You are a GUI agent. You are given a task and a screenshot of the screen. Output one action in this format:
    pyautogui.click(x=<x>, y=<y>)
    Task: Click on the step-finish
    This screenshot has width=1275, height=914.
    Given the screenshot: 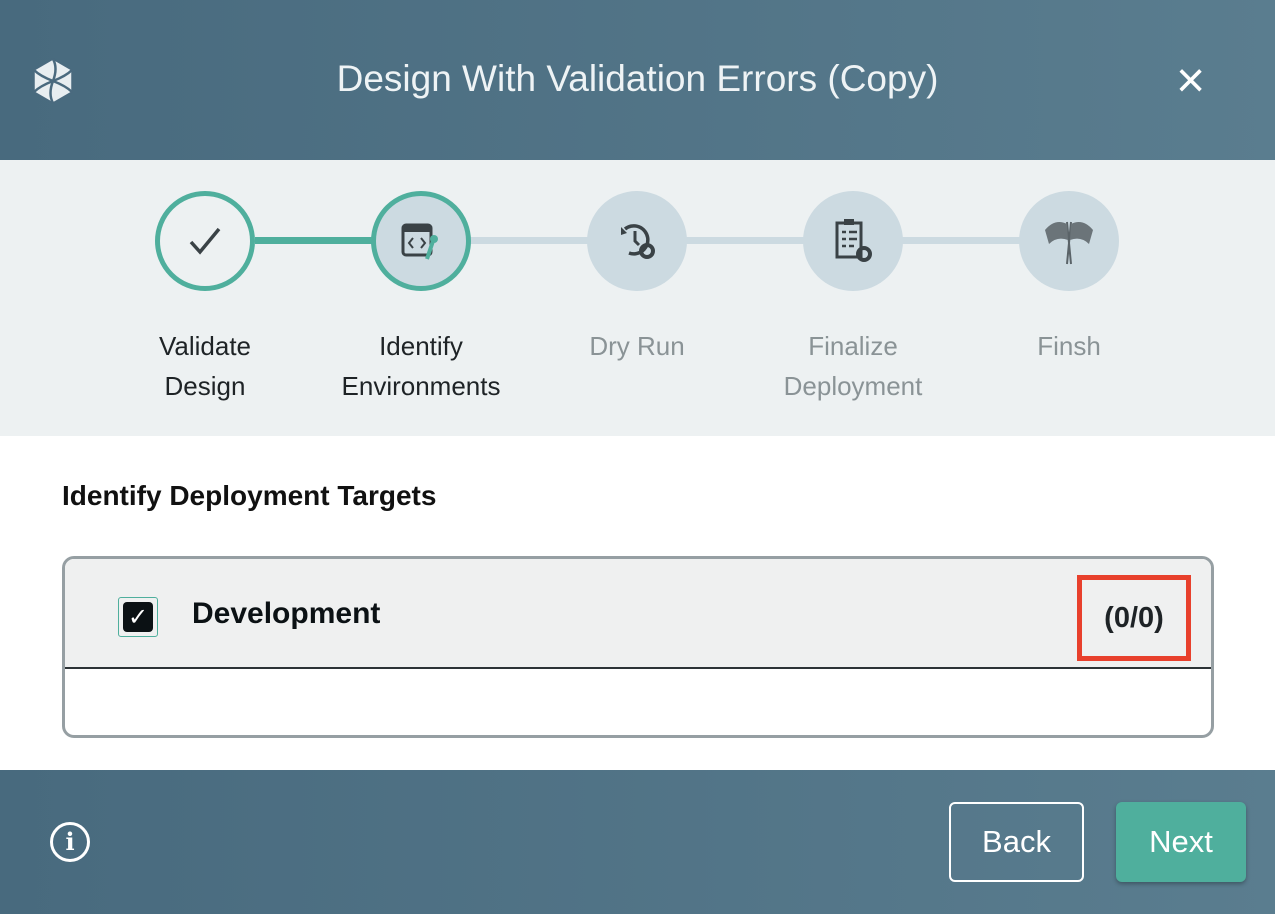 What is the action you would take?
    pyautogui.click(x=1069, y=241)
    